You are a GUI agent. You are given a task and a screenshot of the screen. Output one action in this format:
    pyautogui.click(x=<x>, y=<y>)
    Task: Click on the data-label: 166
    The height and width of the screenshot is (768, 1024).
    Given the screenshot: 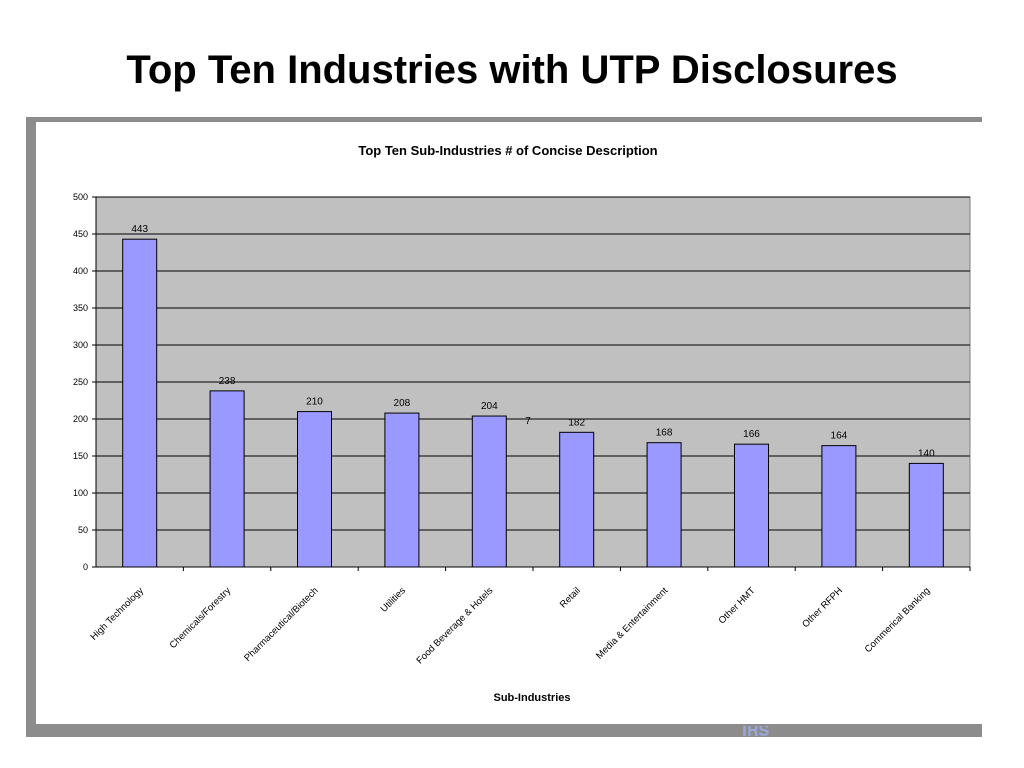 What is the action you would take?
    pyautogui.click(x=751, y=434)
    